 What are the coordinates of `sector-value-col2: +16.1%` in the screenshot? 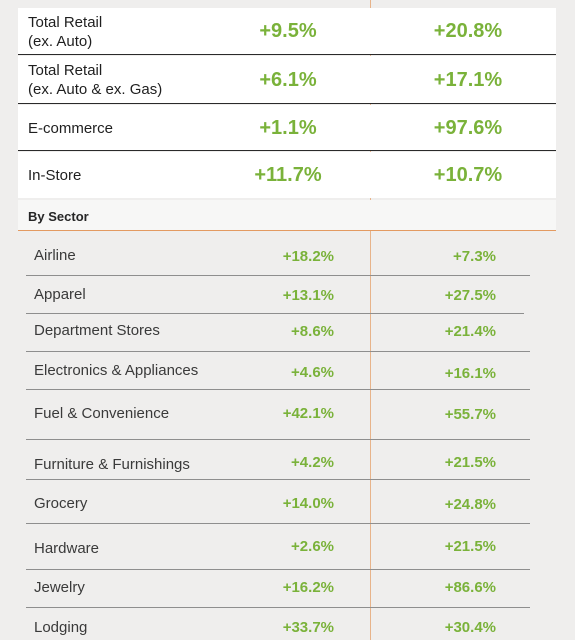 It's located at (470, 373).